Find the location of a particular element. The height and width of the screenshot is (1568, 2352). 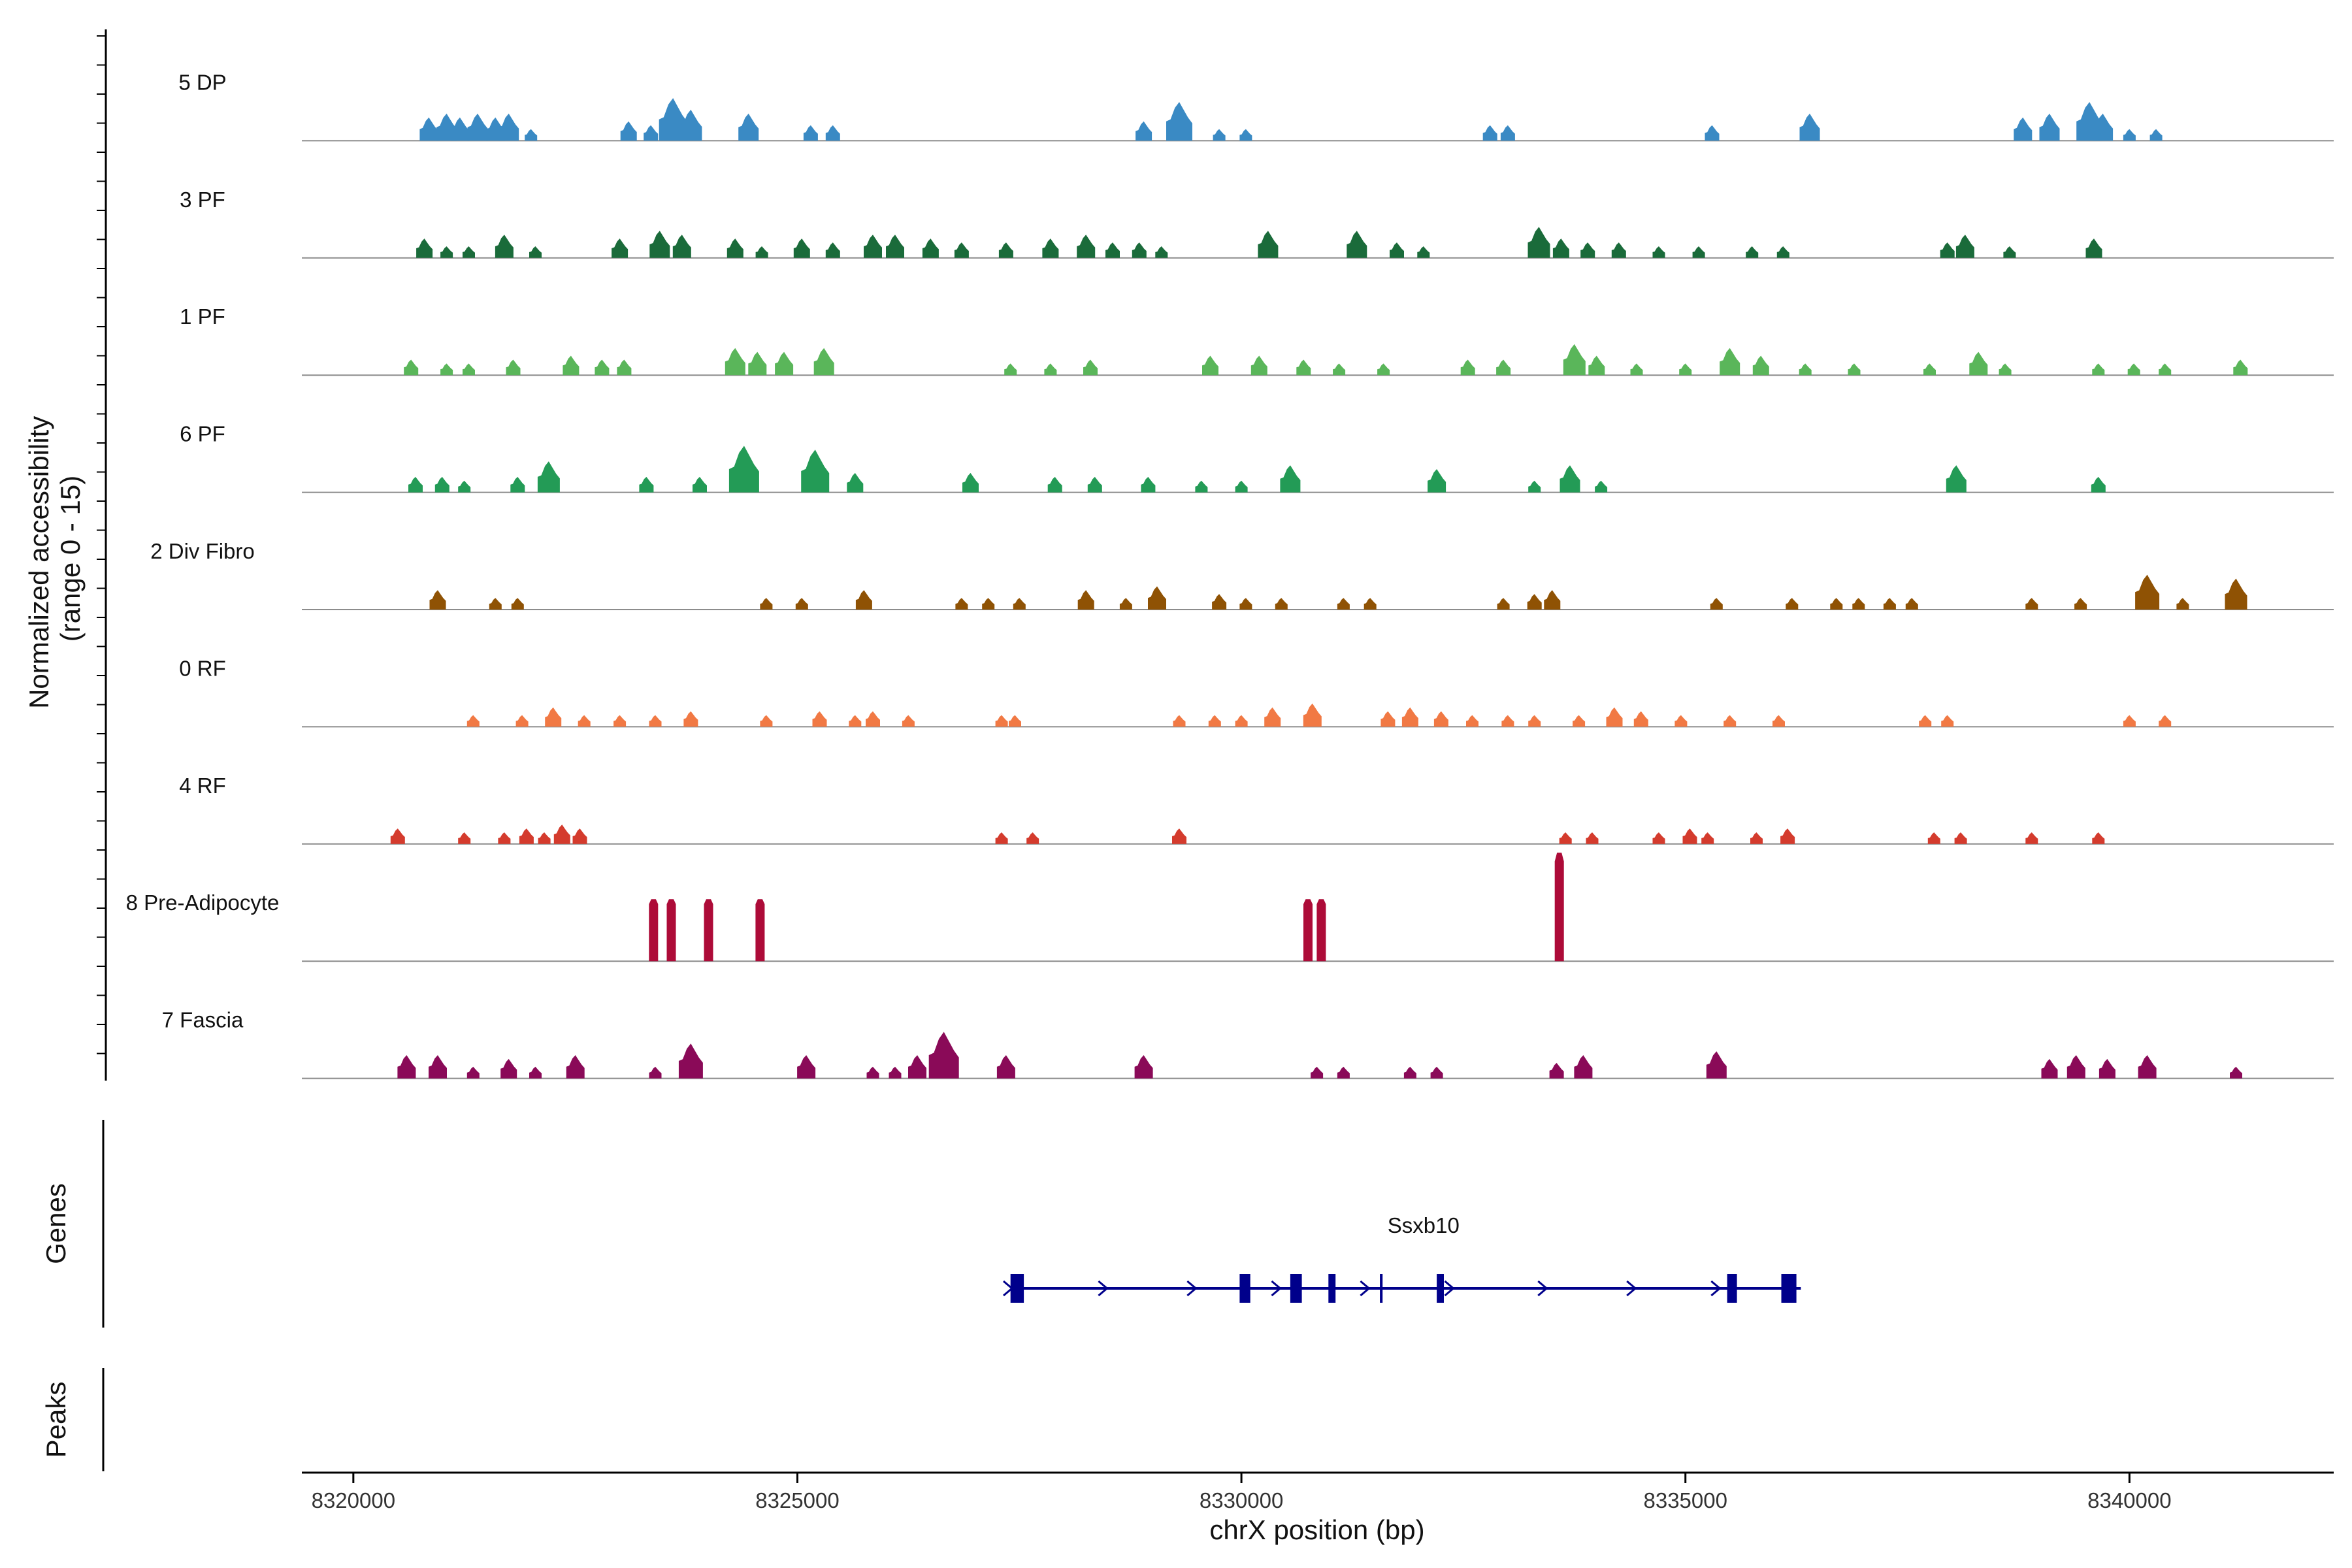

y-axis-title-line-1: Normalized accessibility is located at coordinates (39, 562).